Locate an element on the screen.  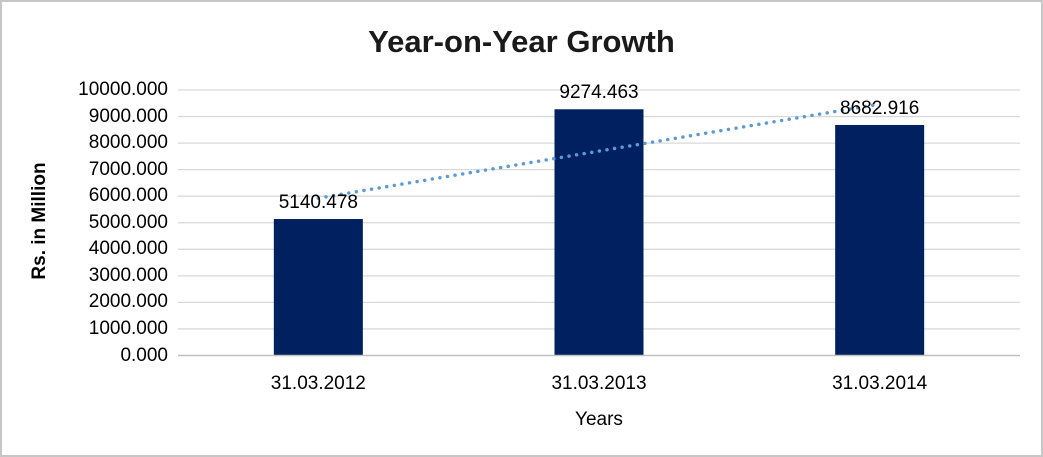
bar-data-label: 8682.916 is located at coordinates (880, 108).